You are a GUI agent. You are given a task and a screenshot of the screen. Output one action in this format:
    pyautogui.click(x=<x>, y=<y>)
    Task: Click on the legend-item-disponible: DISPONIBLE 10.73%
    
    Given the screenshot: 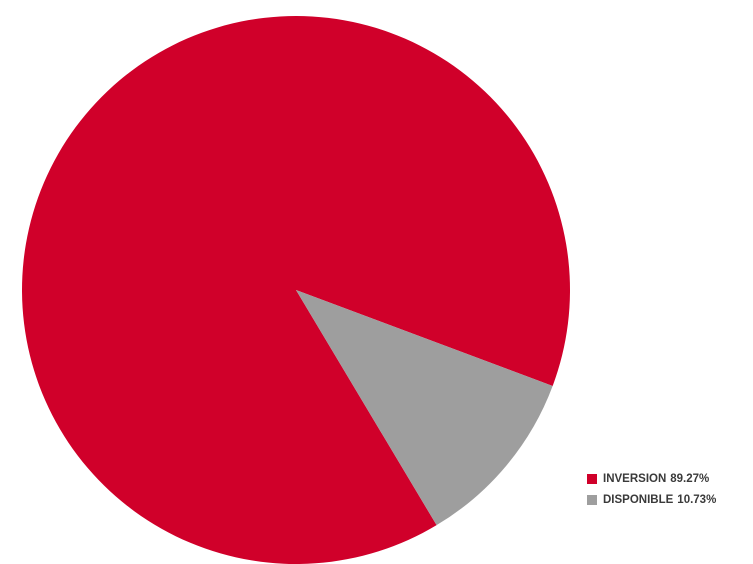 What is the action you would take?
    pyautogui.click(x=651, y=499)
    